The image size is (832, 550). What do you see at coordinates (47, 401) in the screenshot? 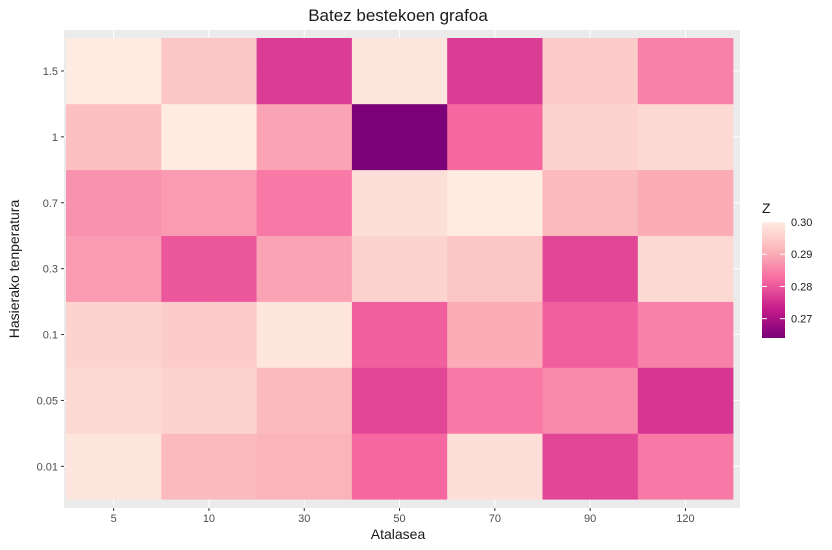
I see `y-tick-label: 0.05` at bounding box center [47, 401].